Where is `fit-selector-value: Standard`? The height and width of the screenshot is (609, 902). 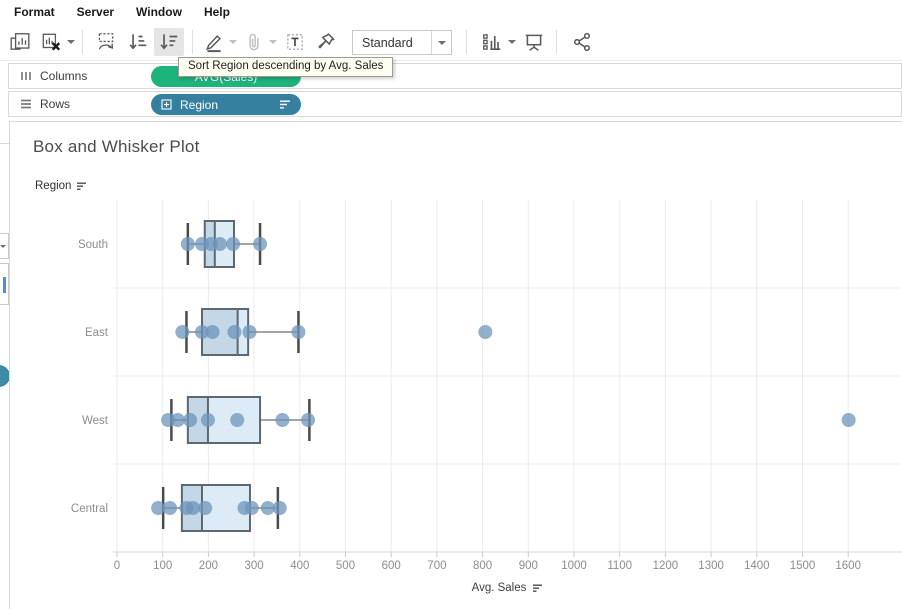
fit-selector-value: Standard is located at coordinates (387, 42).